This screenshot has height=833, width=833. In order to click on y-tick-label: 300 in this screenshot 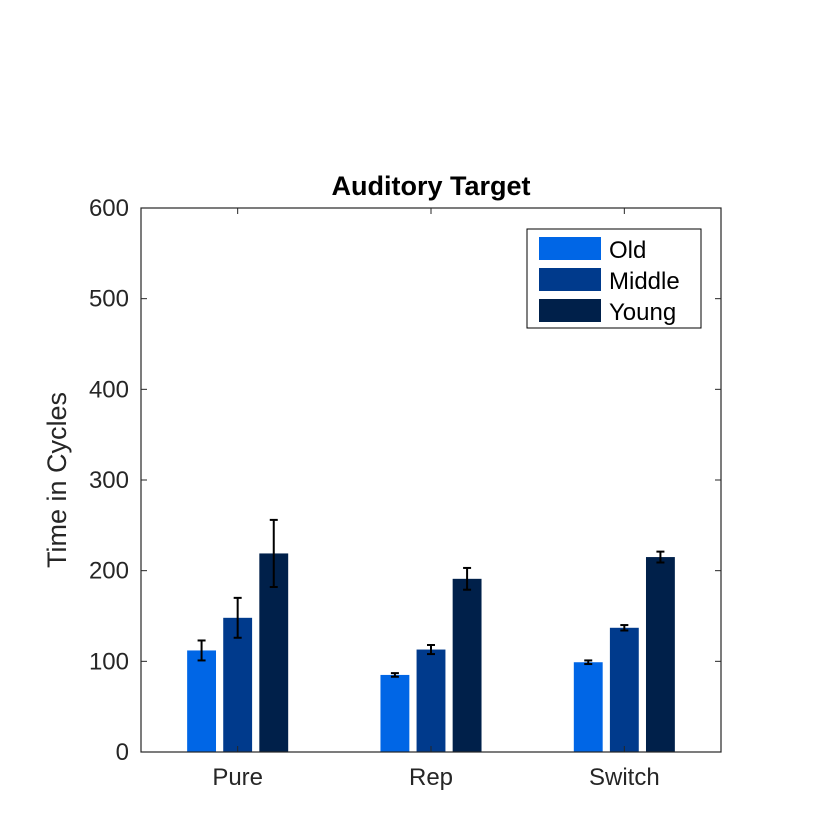, I will do `click(109, 480)`.